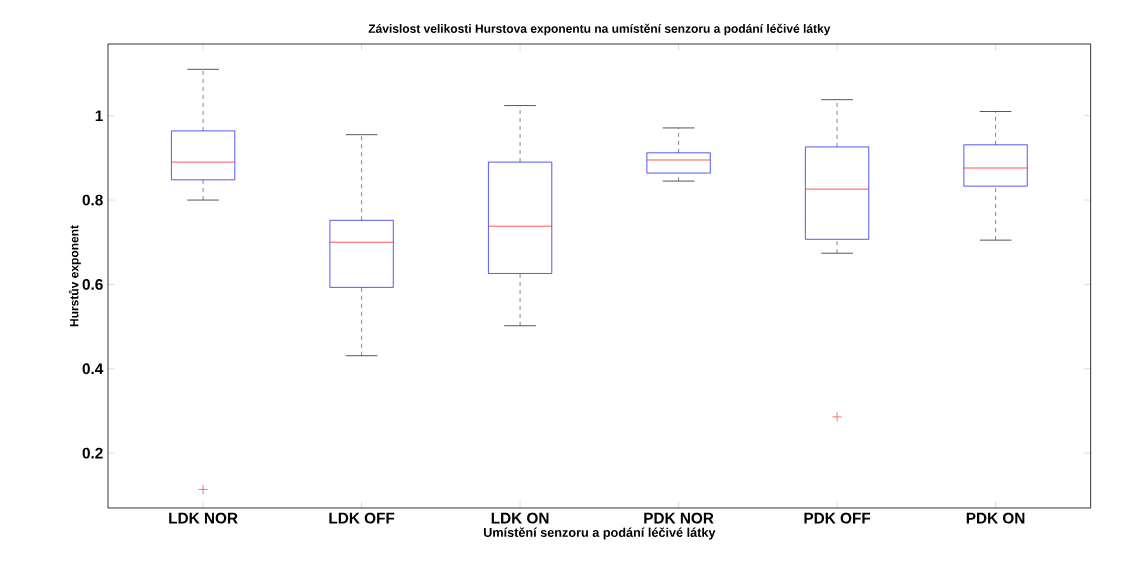 The image size is (1121, 578). What do you see at coordinates (599, 533) in the screenshot?
I see `x-axis-title: Umístění senzoru a podání léčivé látky` at bounding box center [599, 533].